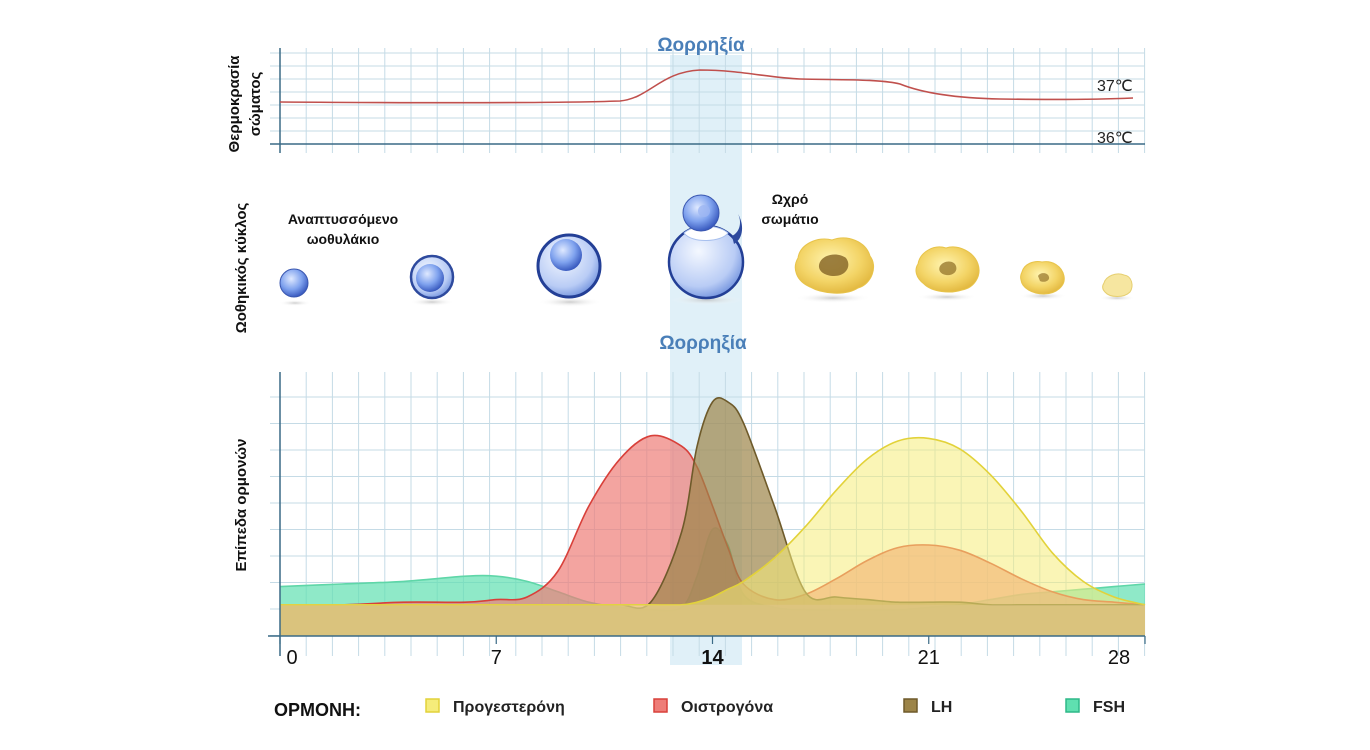  Describe the element at coordinates (1115, 138) in the screenshot. I see `temperature-label-36: 36℃` at that location.